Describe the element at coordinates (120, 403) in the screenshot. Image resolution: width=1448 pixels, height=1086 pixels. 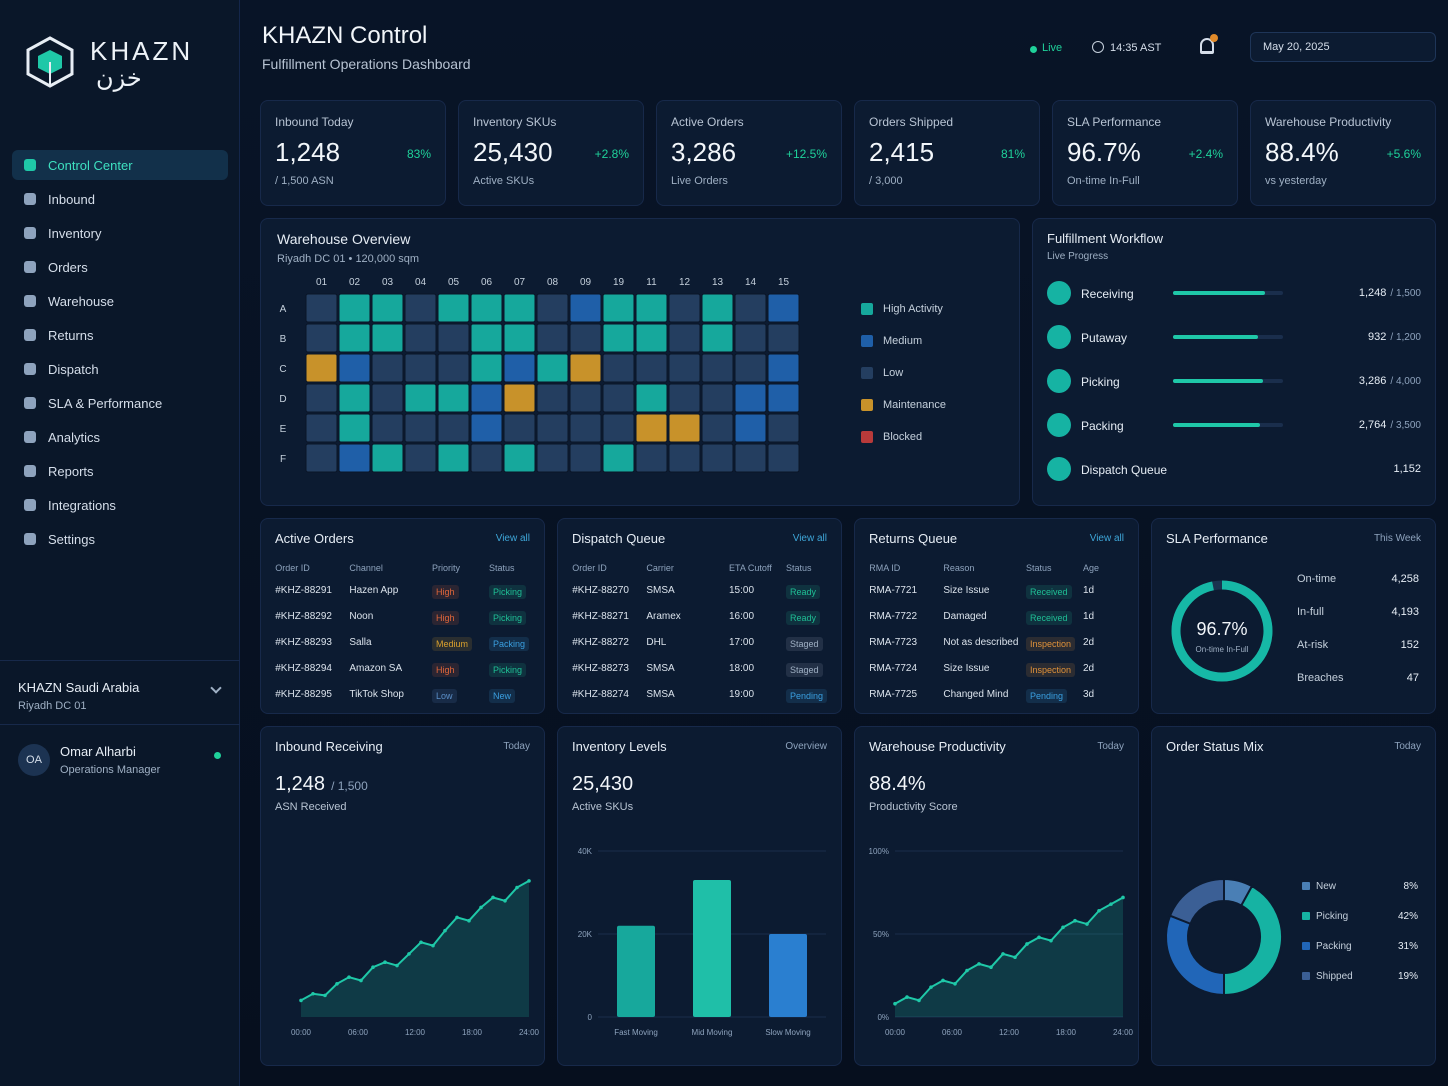
I see `nav-item: SLA & Performance` at that location.